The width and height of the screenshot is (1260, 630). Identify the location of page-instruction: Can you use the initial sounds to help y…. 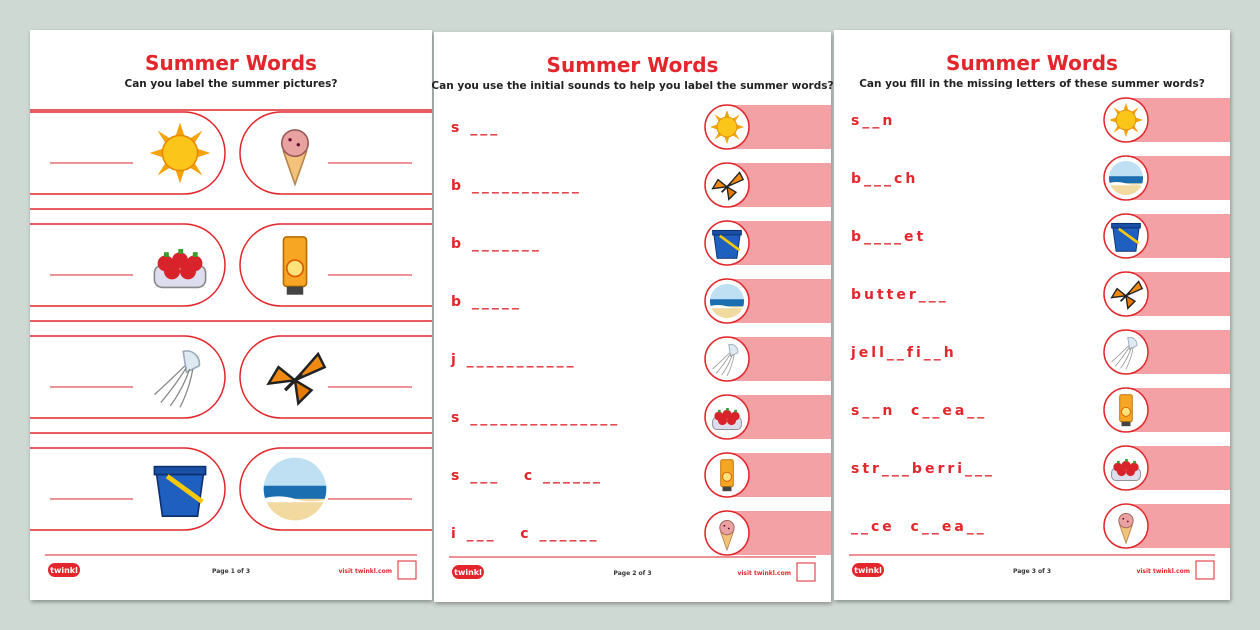
(632, 86).